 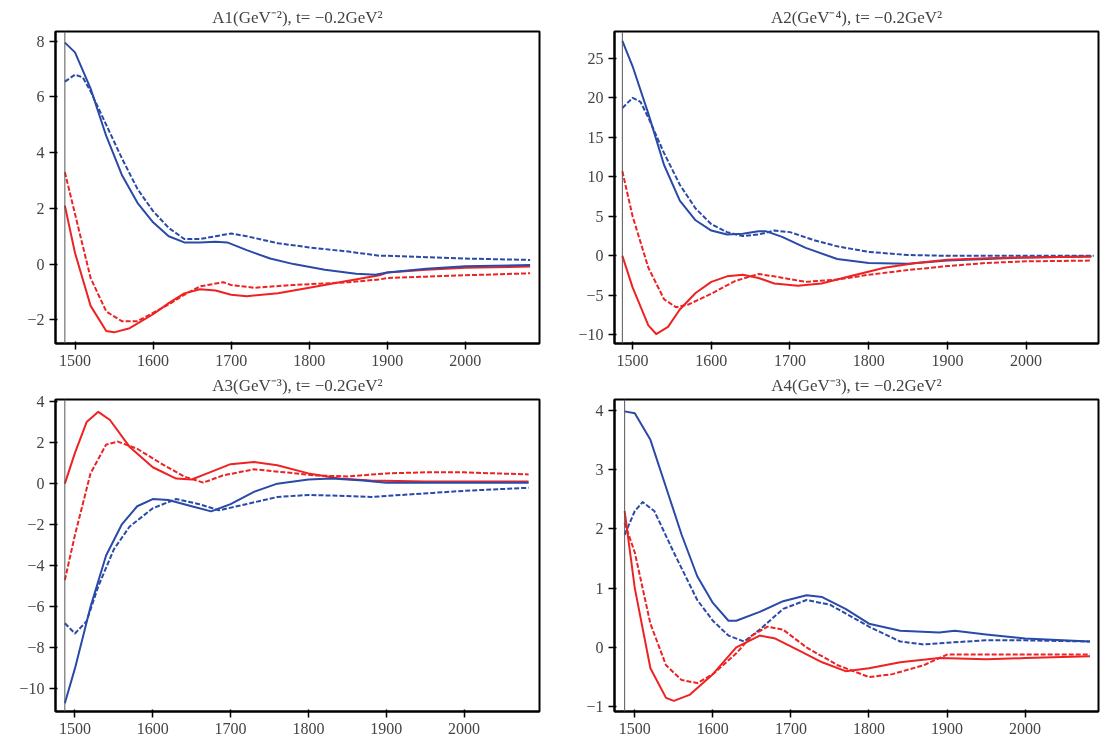 I want to click on y-tick-label: 15, so click(x=595, y=137).